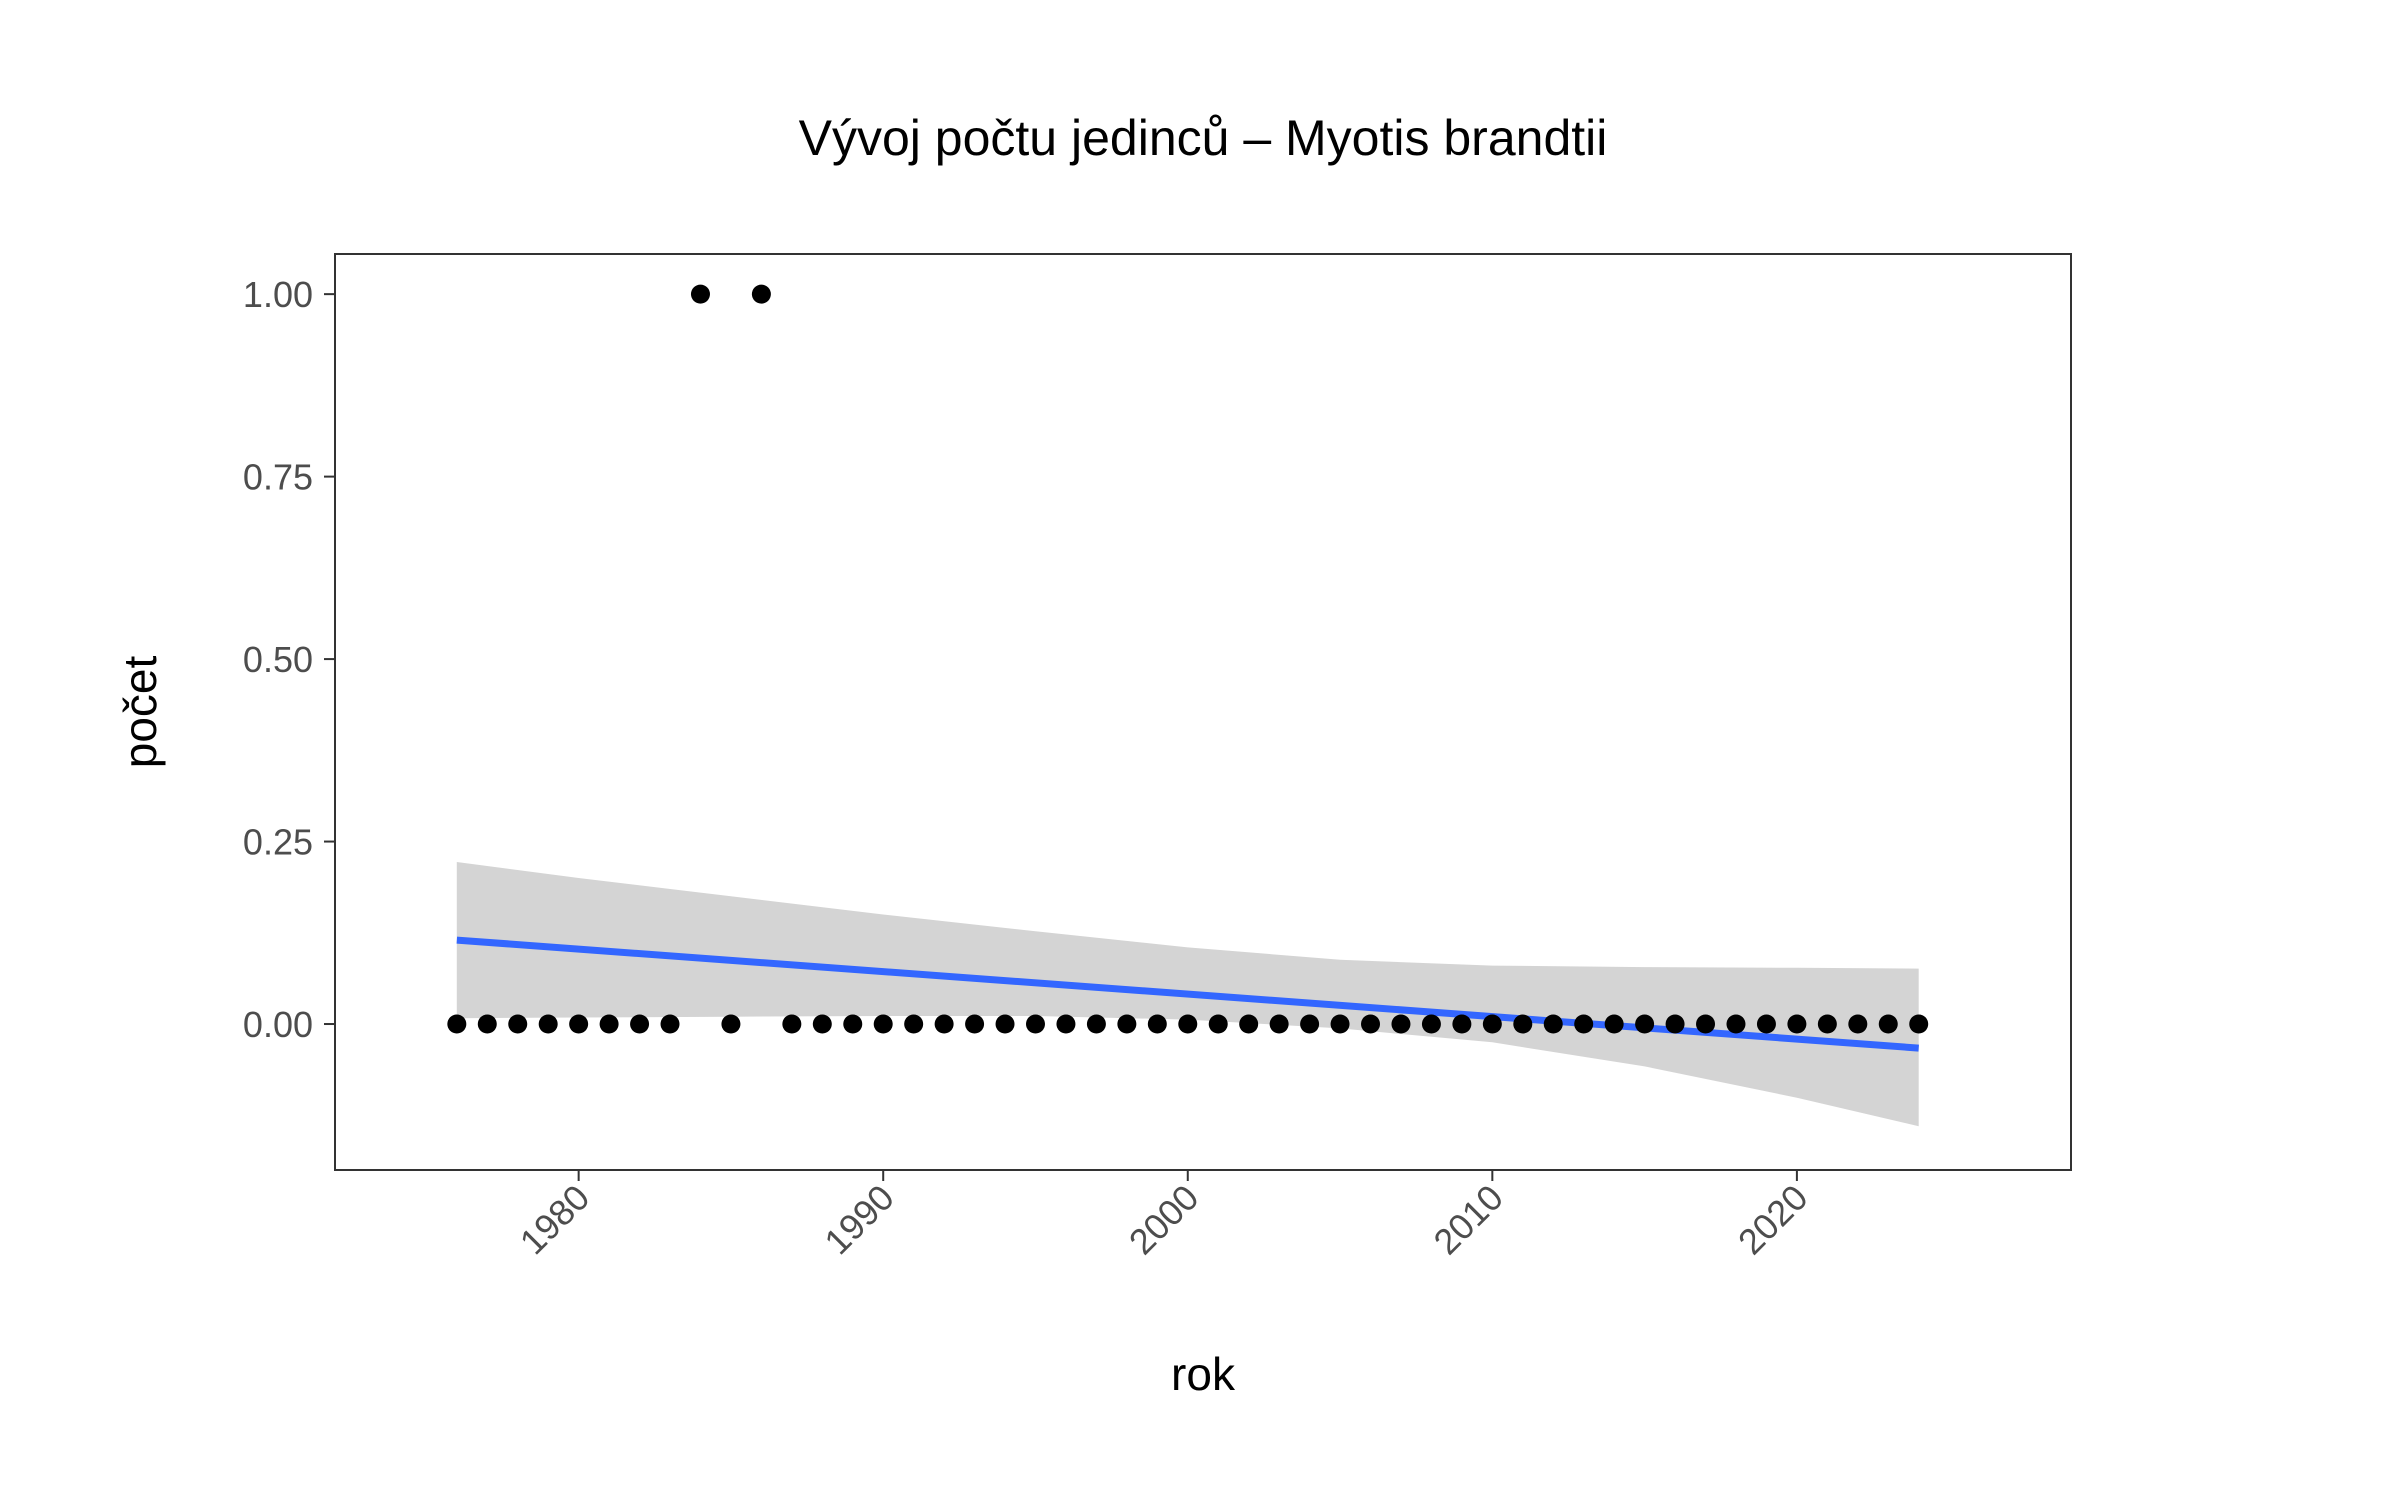 The image size is (2400, 1500). What do you see at coordinates (278, 477) in the screenshot?
I see `y-tick-label: 0.75` at bounding box center [278, 477].